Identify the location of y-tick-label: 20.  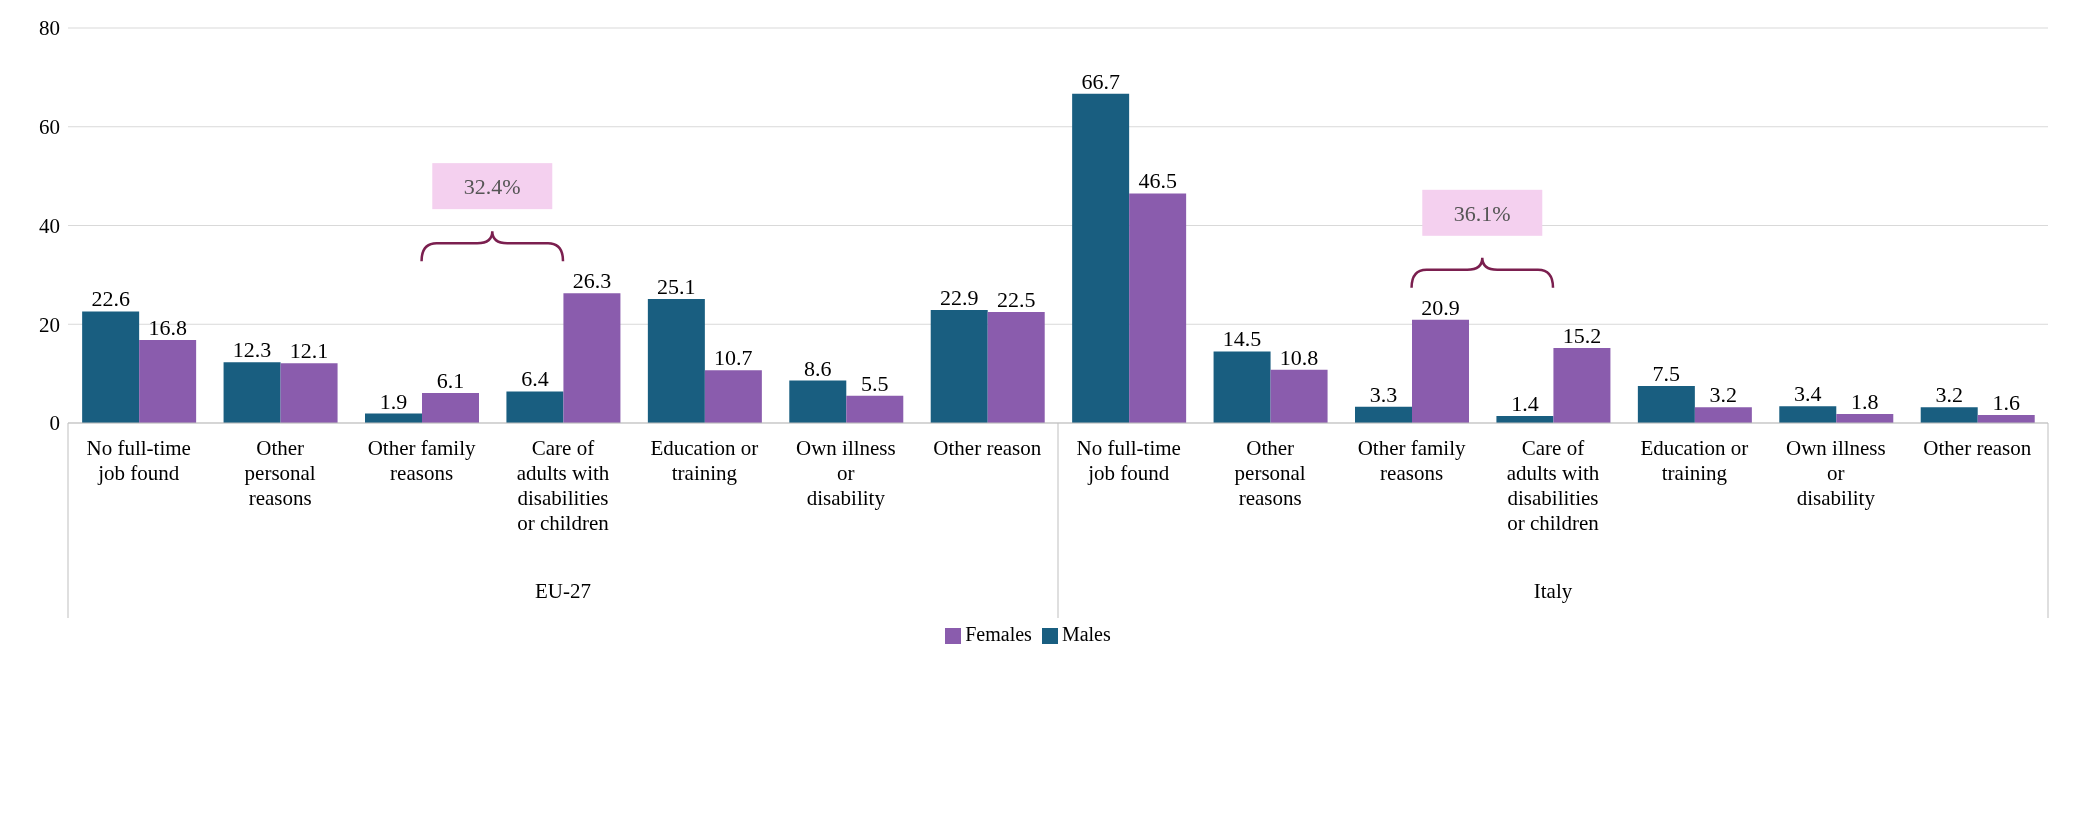
(49, 324).